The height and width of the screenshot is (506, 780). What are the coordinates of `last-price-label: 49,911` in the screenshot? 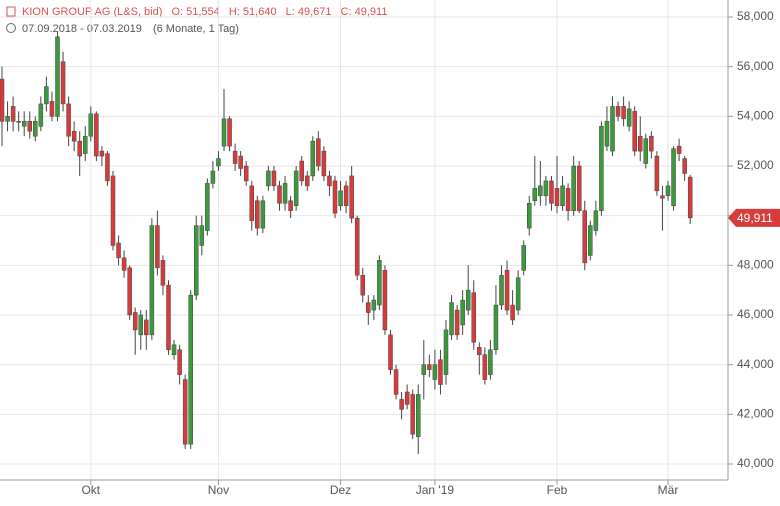 It's located at (755, 218).